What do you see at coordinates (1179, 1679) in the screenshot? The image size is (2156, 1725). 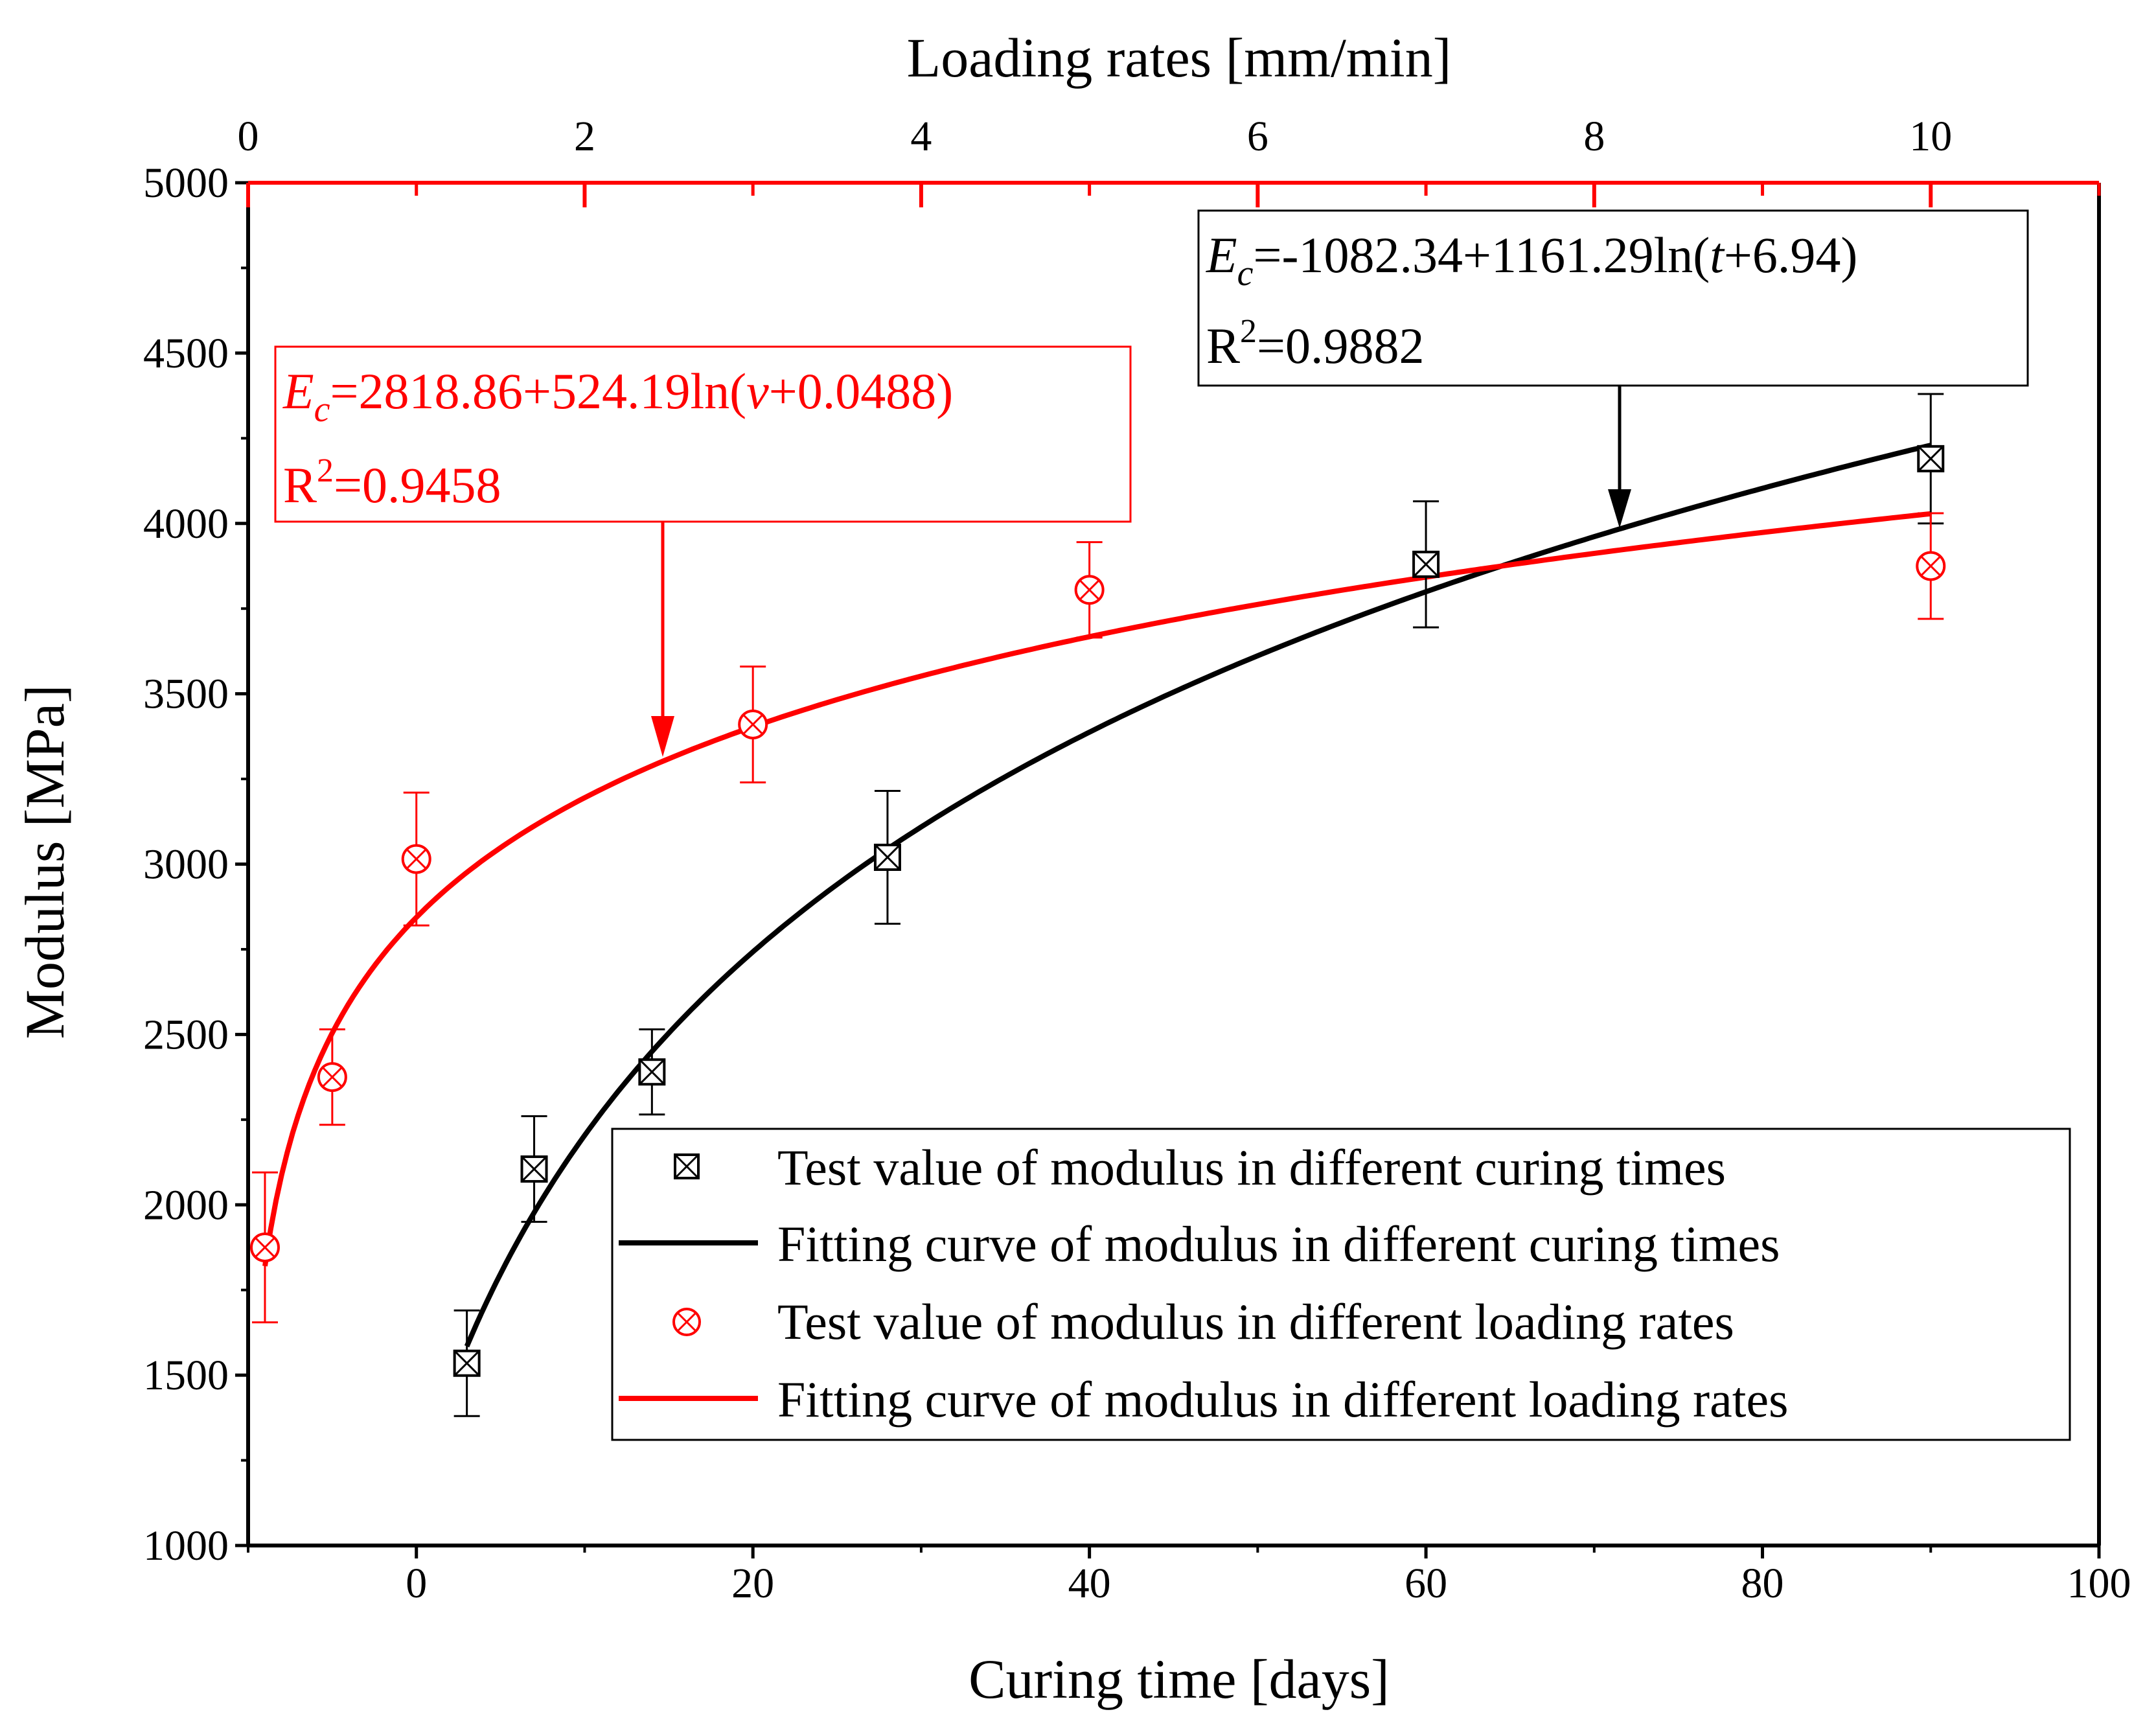 I see `x-axis-title: Curing time [days]` at bounding box center [1179, 1679].